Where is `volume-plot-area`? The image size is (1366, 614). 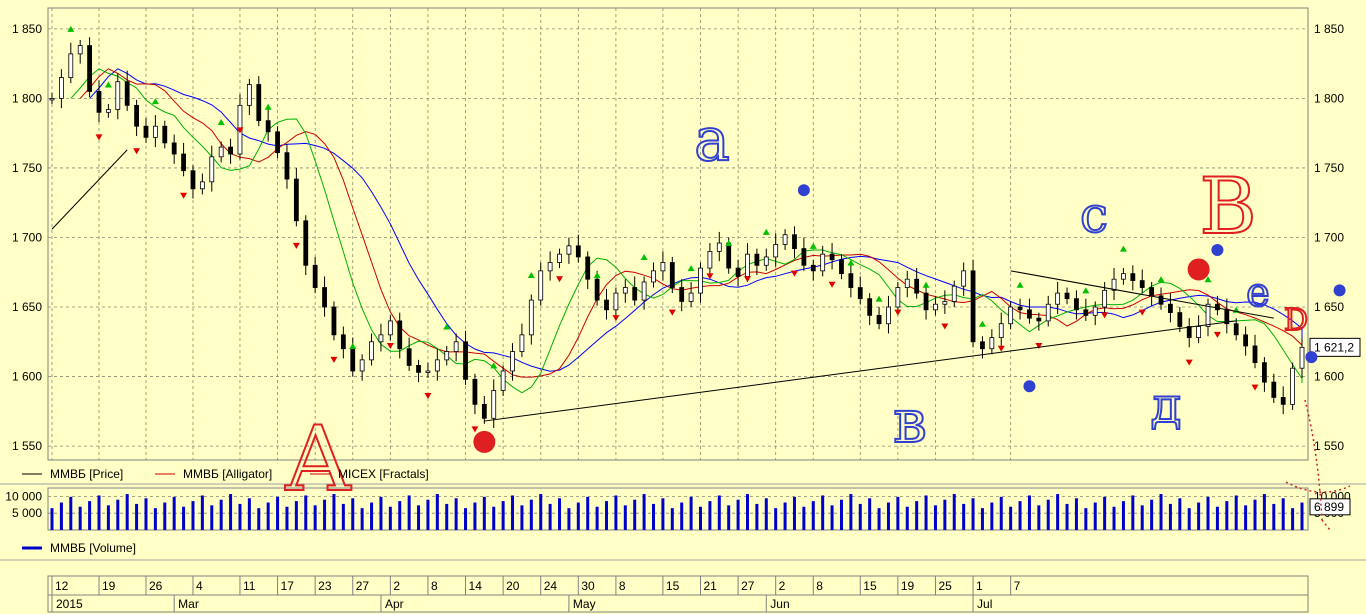
volume-plot-area is located at coordinates (678, 509).